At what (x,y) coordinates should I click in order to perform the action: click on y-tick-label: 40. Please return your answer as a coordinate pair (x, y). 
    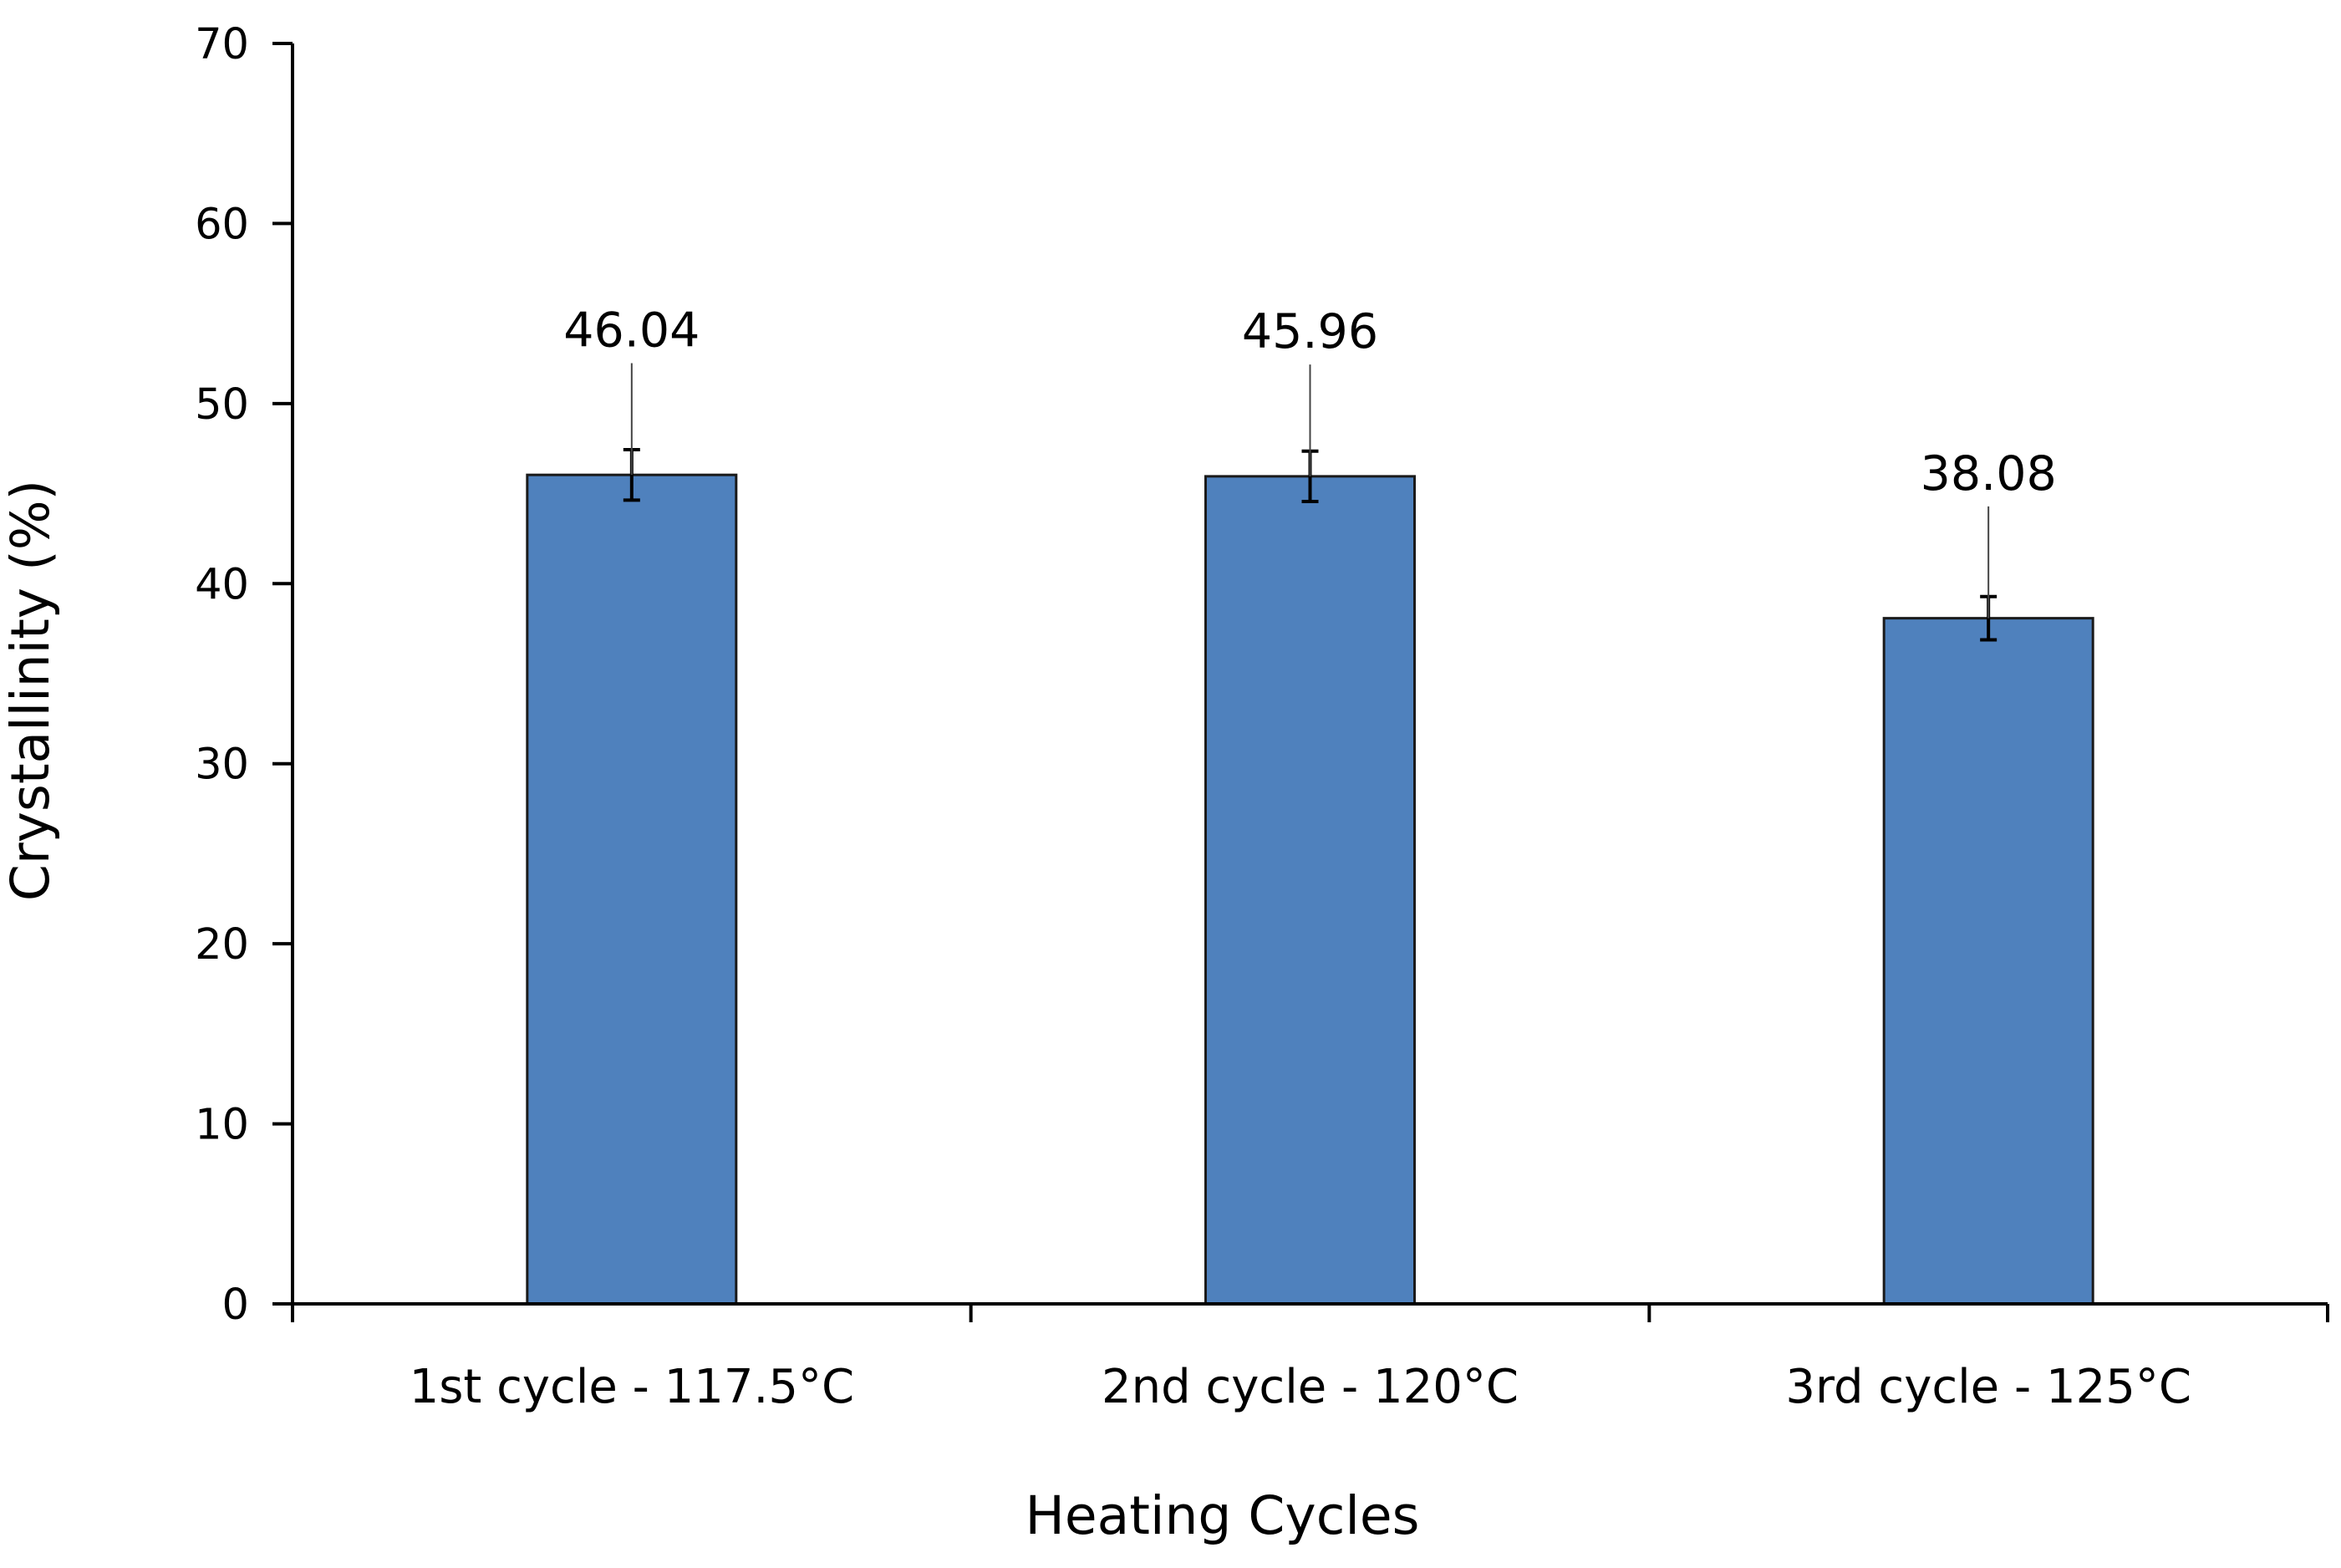
    Looking at the image, I should click on (222, 584).